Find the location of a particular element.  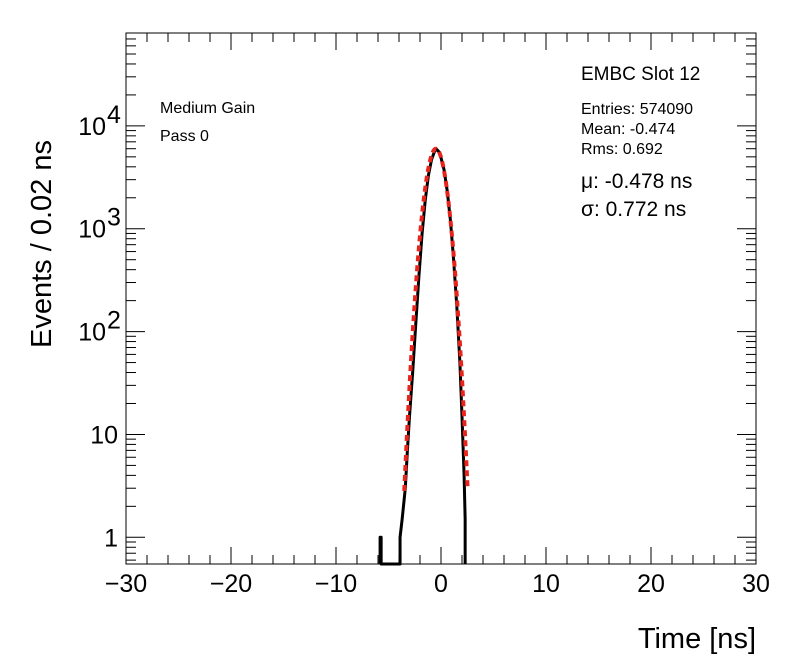

y-tick-exponent: 2 is located at coordinates (114, 321).